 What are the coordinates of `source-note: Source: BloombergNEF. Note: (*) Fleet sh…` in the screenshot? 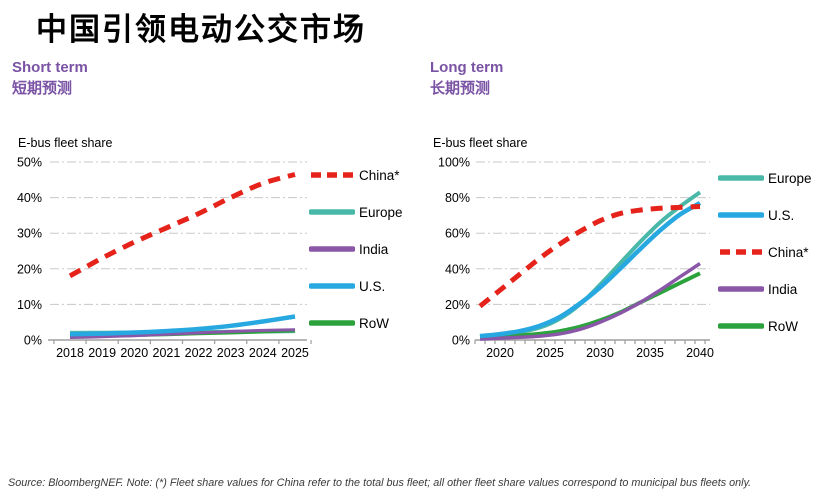 It's located at (380, 483).